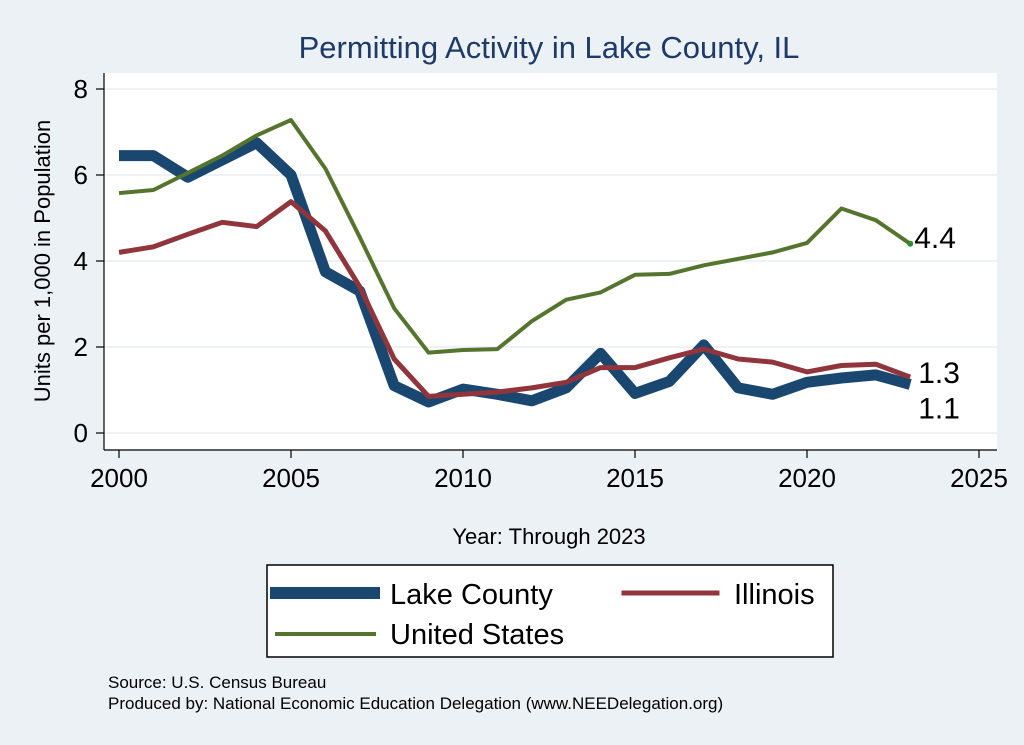 Image resolution: width=1024 pixels, height=745 pixels. What do you see at coordinates (119, 478) in the screenshot?
I see `x-tick-label-2000: 2000` at bounding box center [119, 478].